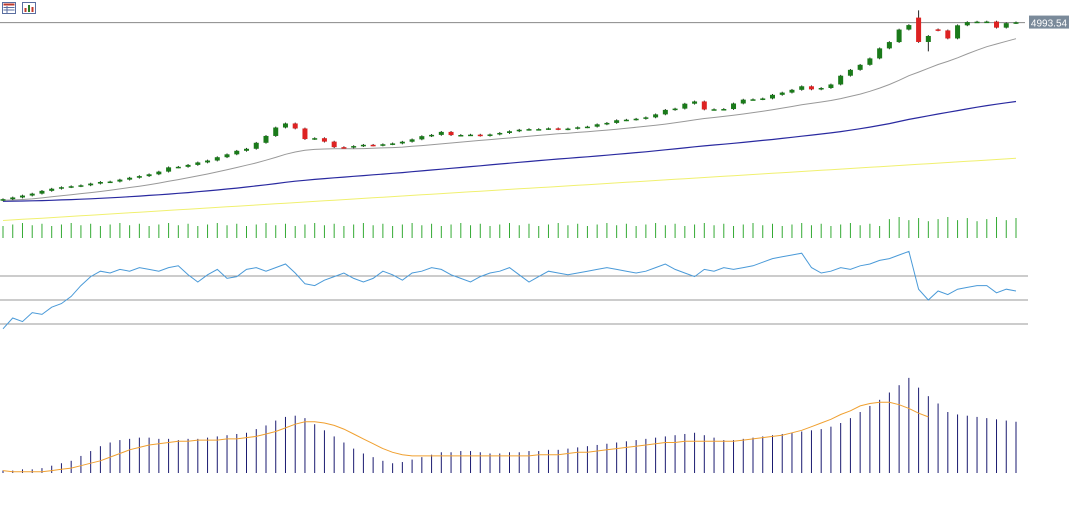  What do you see at coordinates (465, 437) in the screenshot?
I see `macd-signal-line` at bounding box center [465, 437].